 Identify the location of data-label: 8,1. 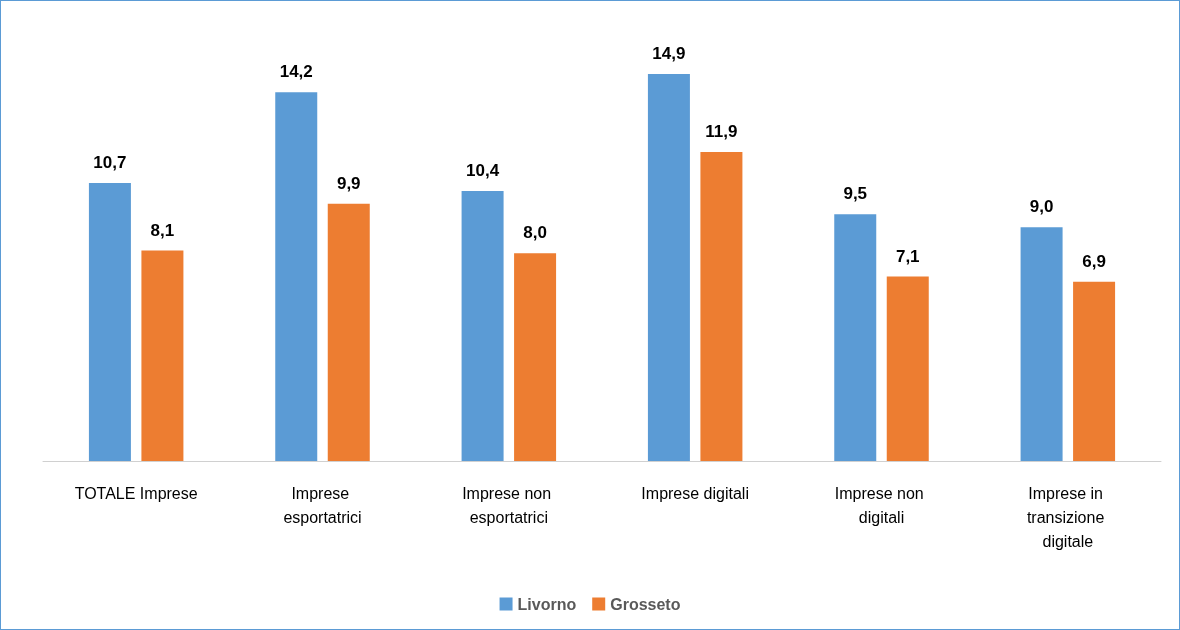
(162, 230).